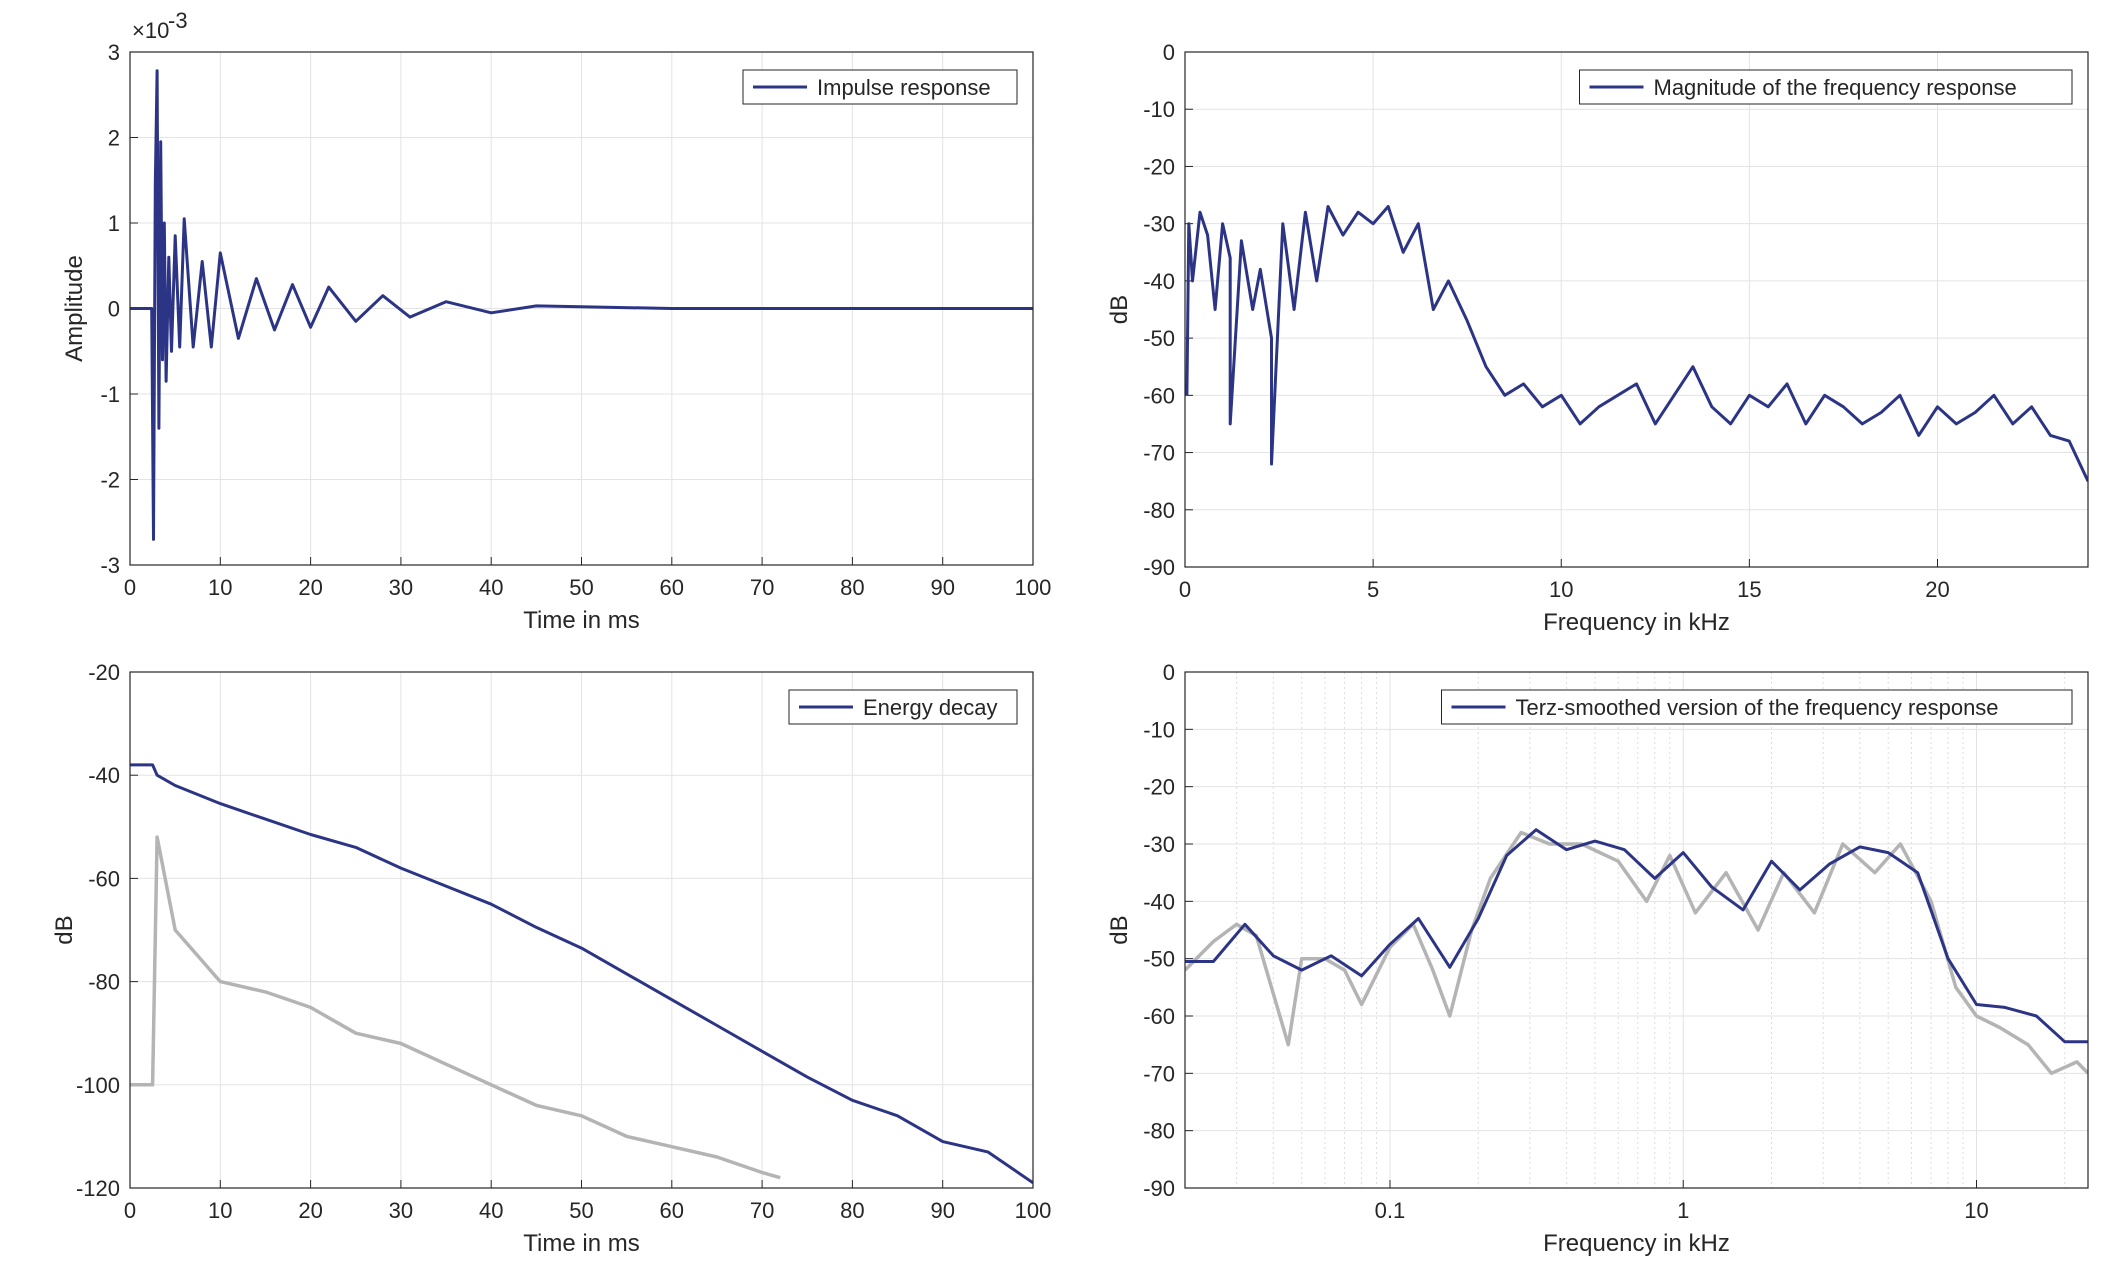 This screenshot has height=1276, width=2126. I want to click on y-tick-label: -120, so click(98, 1188).